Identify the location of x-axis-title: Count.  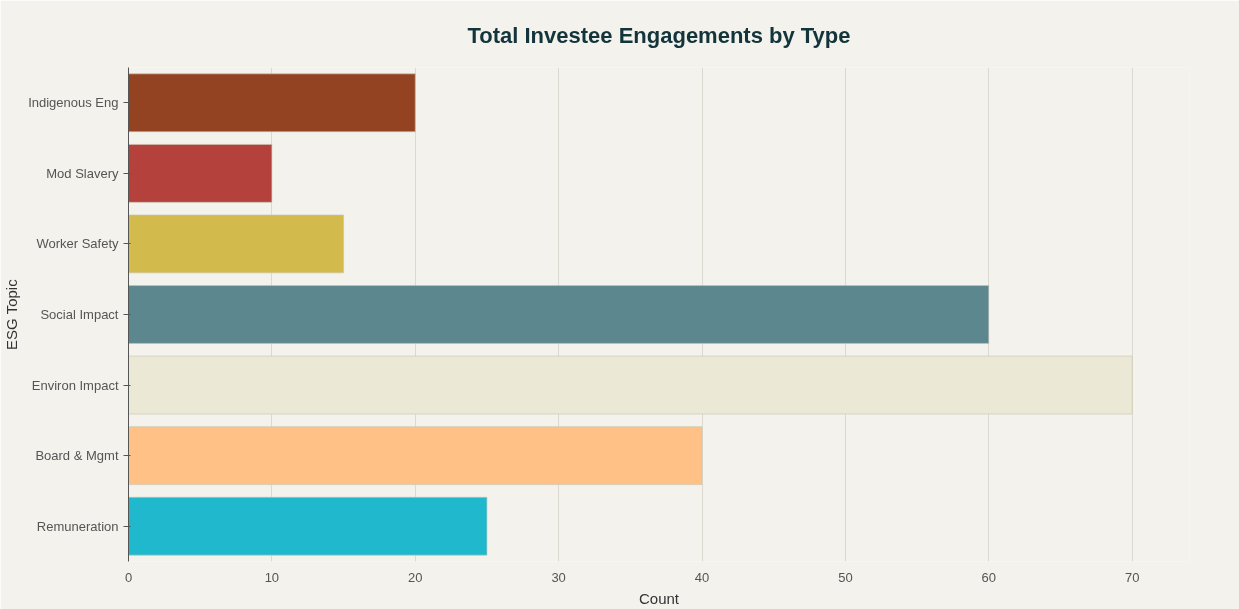
(659, 598).